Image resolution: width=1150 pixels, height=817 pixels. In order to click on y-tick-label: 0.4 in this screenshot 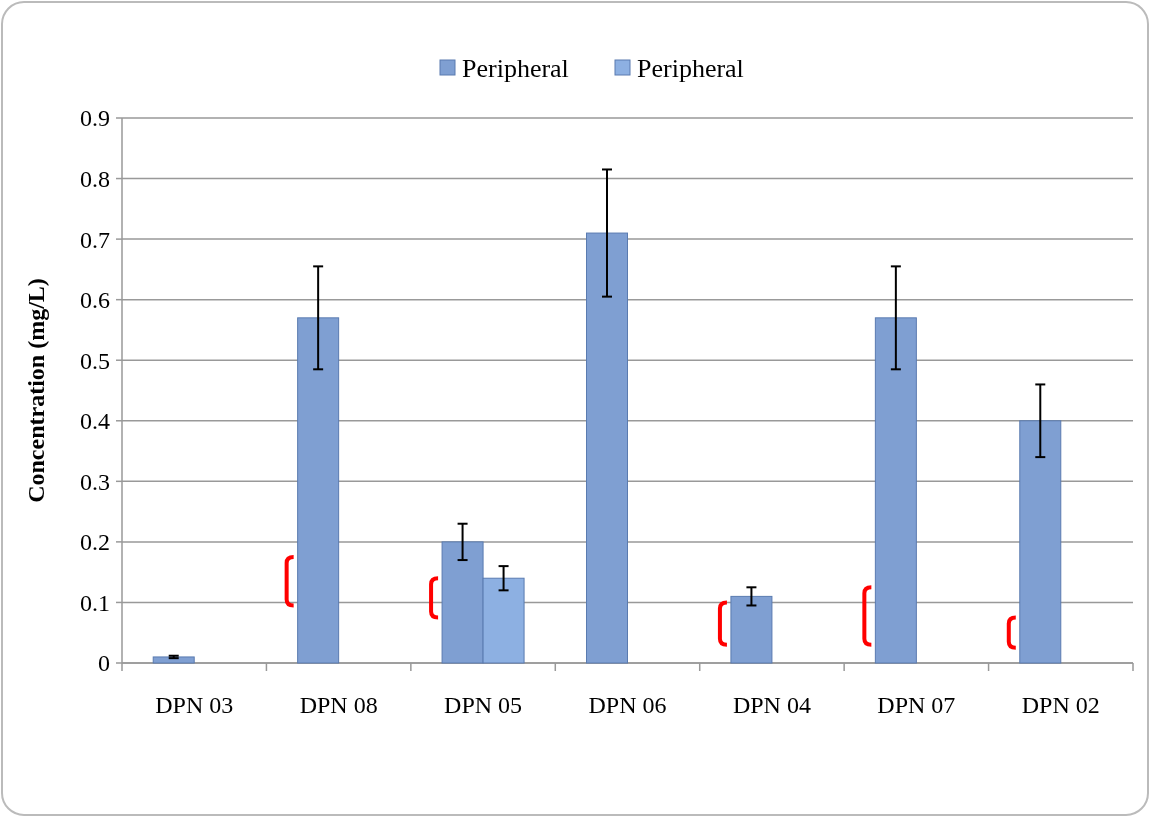, I will do `click(95, 421)`.